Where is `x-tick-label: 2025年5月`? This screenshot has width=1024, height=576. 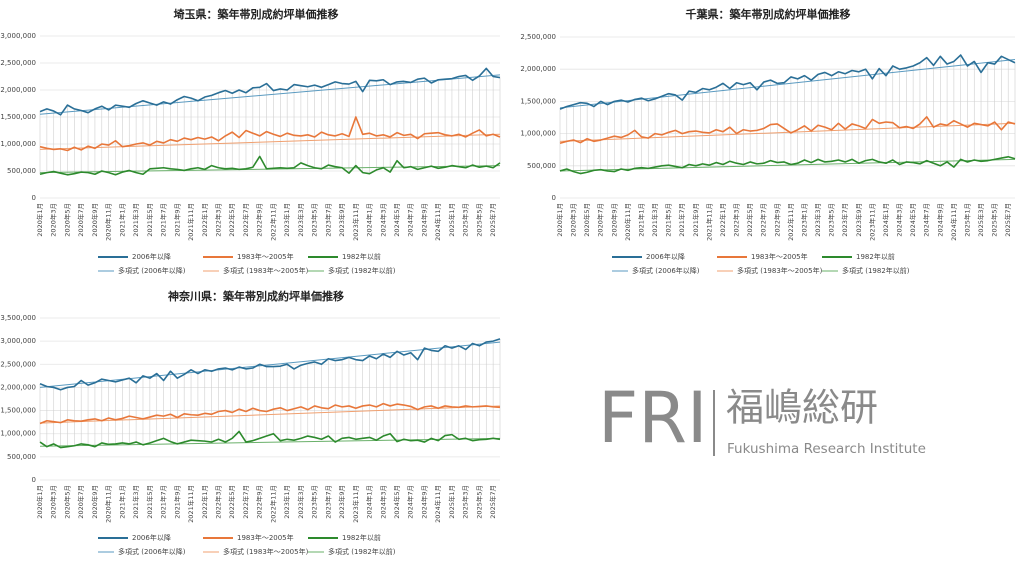
x-tick-label: 2025年5月 is located at coordinates (994, 220).